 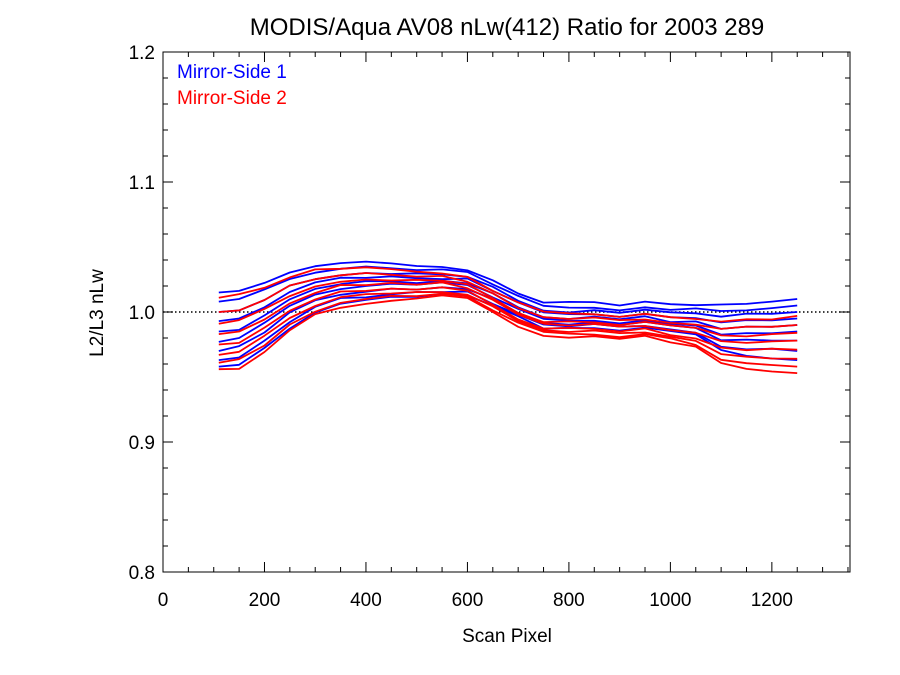 I want to click on y-tick-label: 0.8, so click(x=142, y=573).